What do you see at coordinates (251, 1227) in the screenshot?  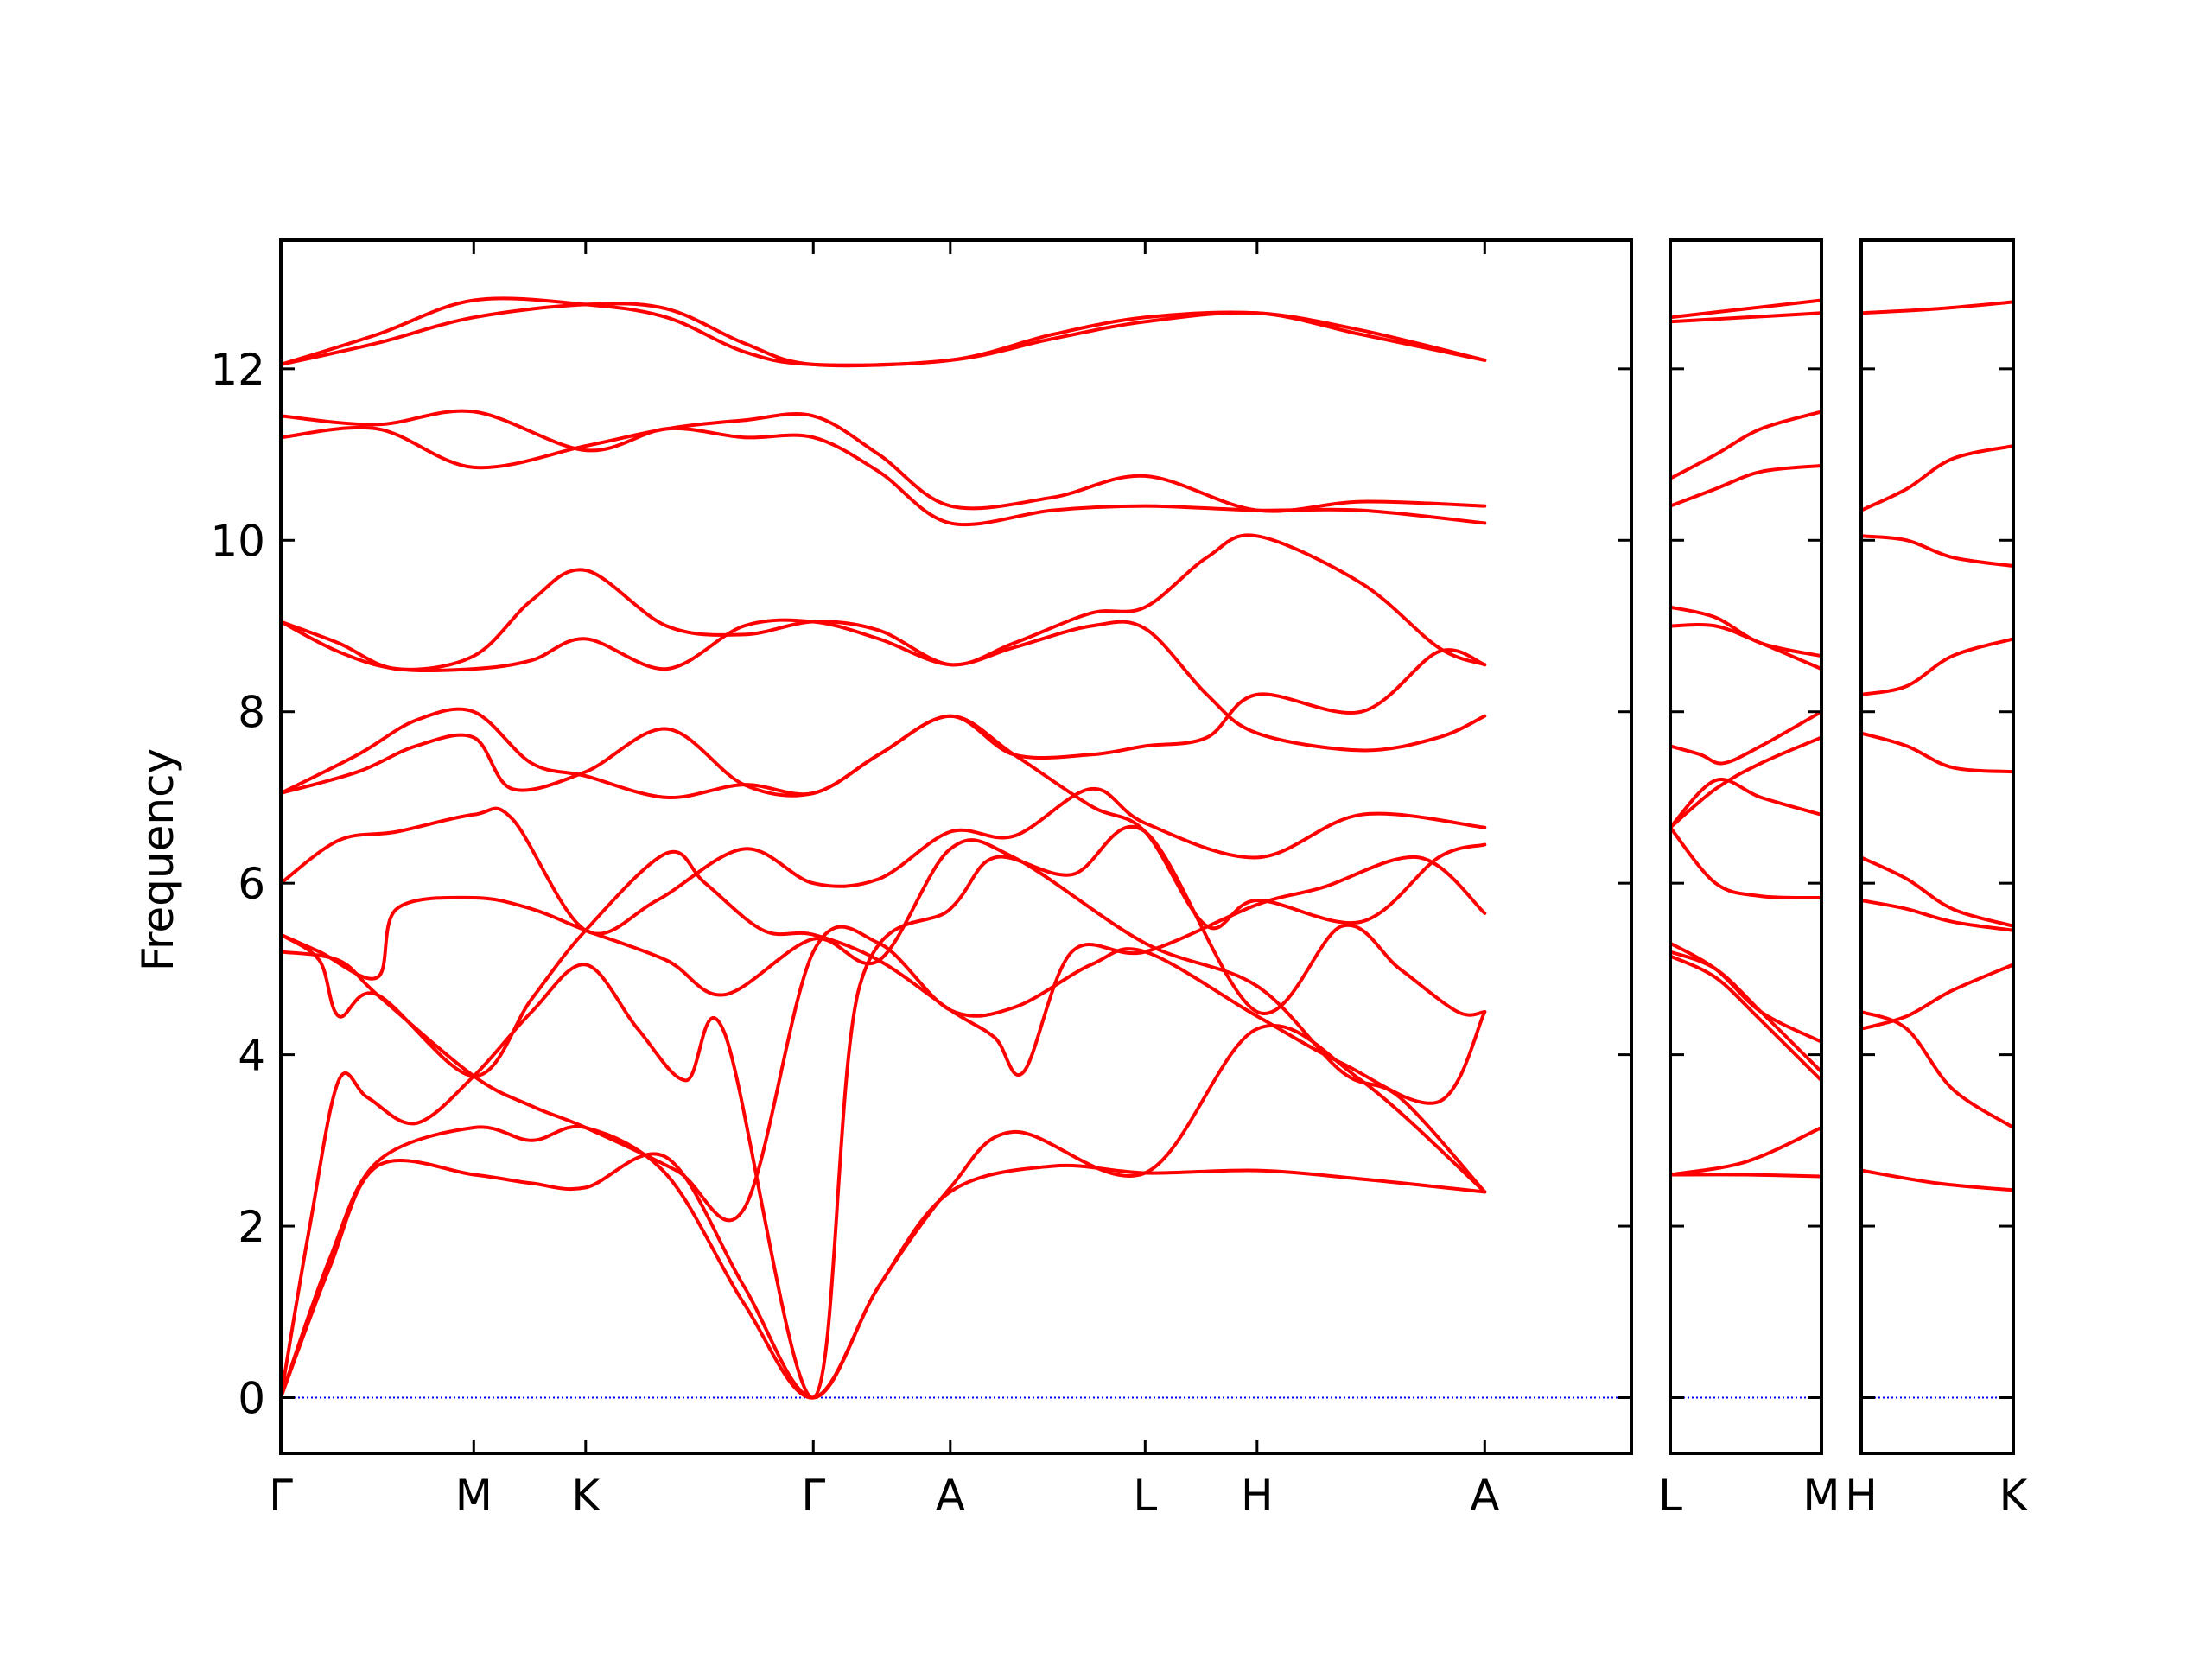 I see `y-tick-label: 2` at bounding box center [251, 1227].